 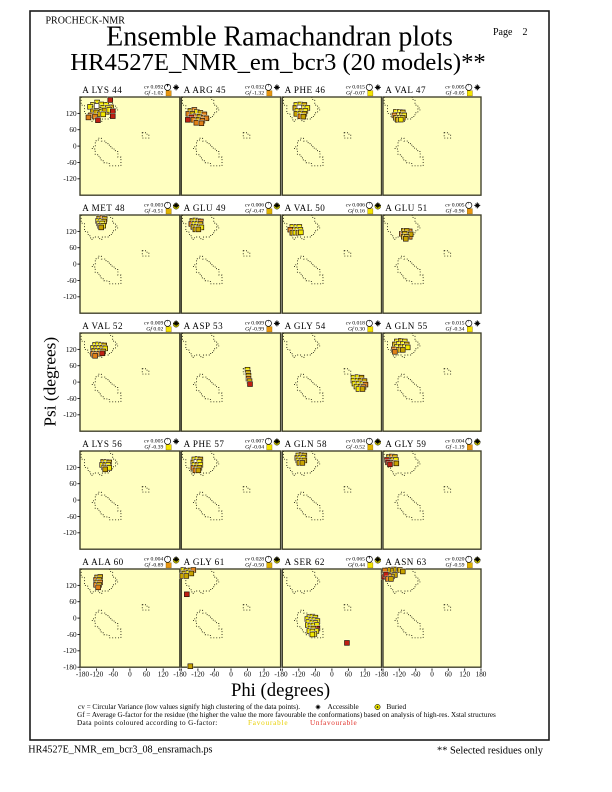 What do you see at coordinates (254, 206) in the screenshot?
I see `svg-text: cv 0.006` at bounding box center [254, 206].